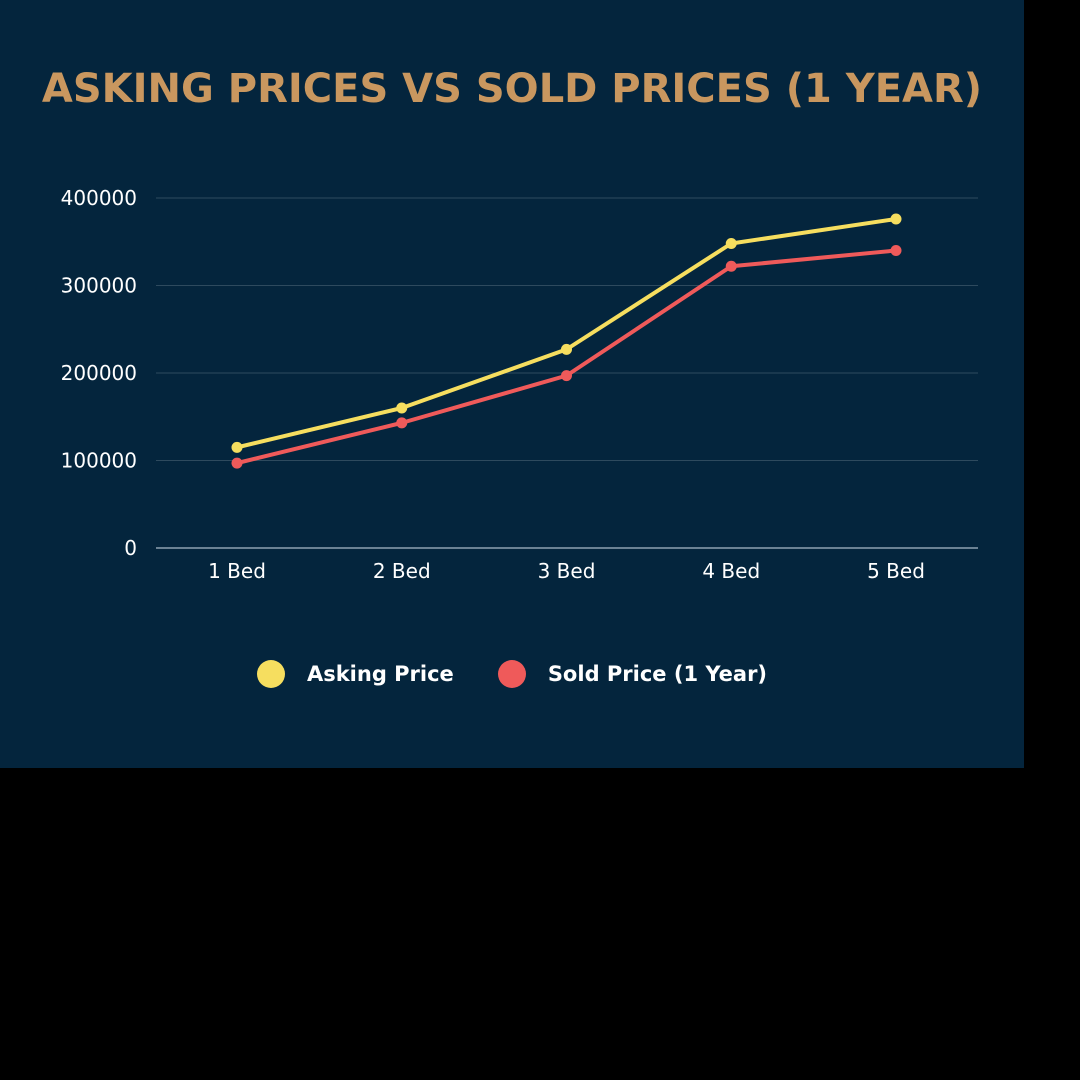  Describe the element at coordinates (896, 571) in the screenshot. I see `x-tick-5-bed: 5 Bed` at that location.